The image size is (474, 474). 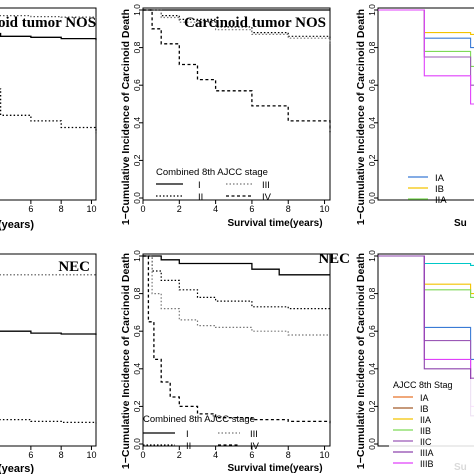 What do you see at coordinates (427, 189) in the screenshot?
I see `legend: IA IB IIA` at bounding box center [427, 189].